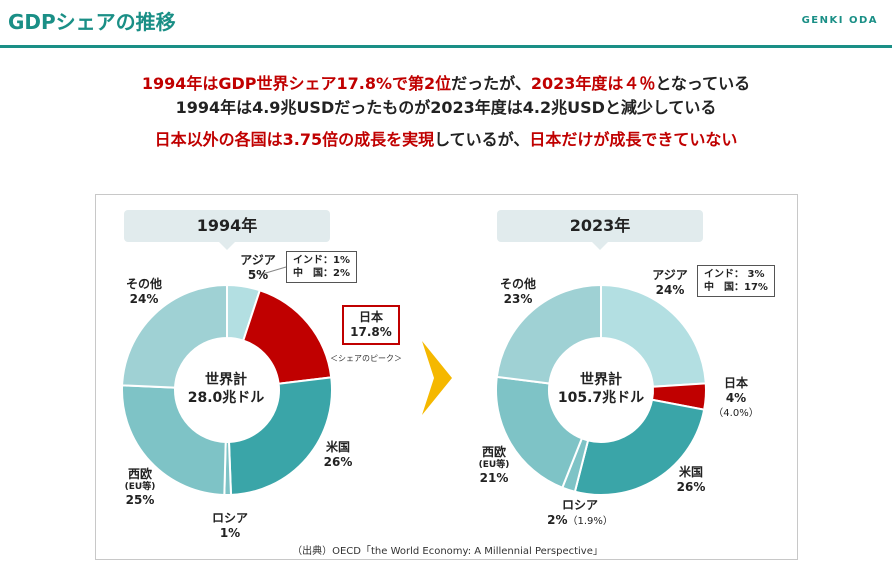  What do you see at coordinates (579, 505) in the screenshot?
I see `label-2023-russia-name: ロシア` at bounding box center [579, 505].